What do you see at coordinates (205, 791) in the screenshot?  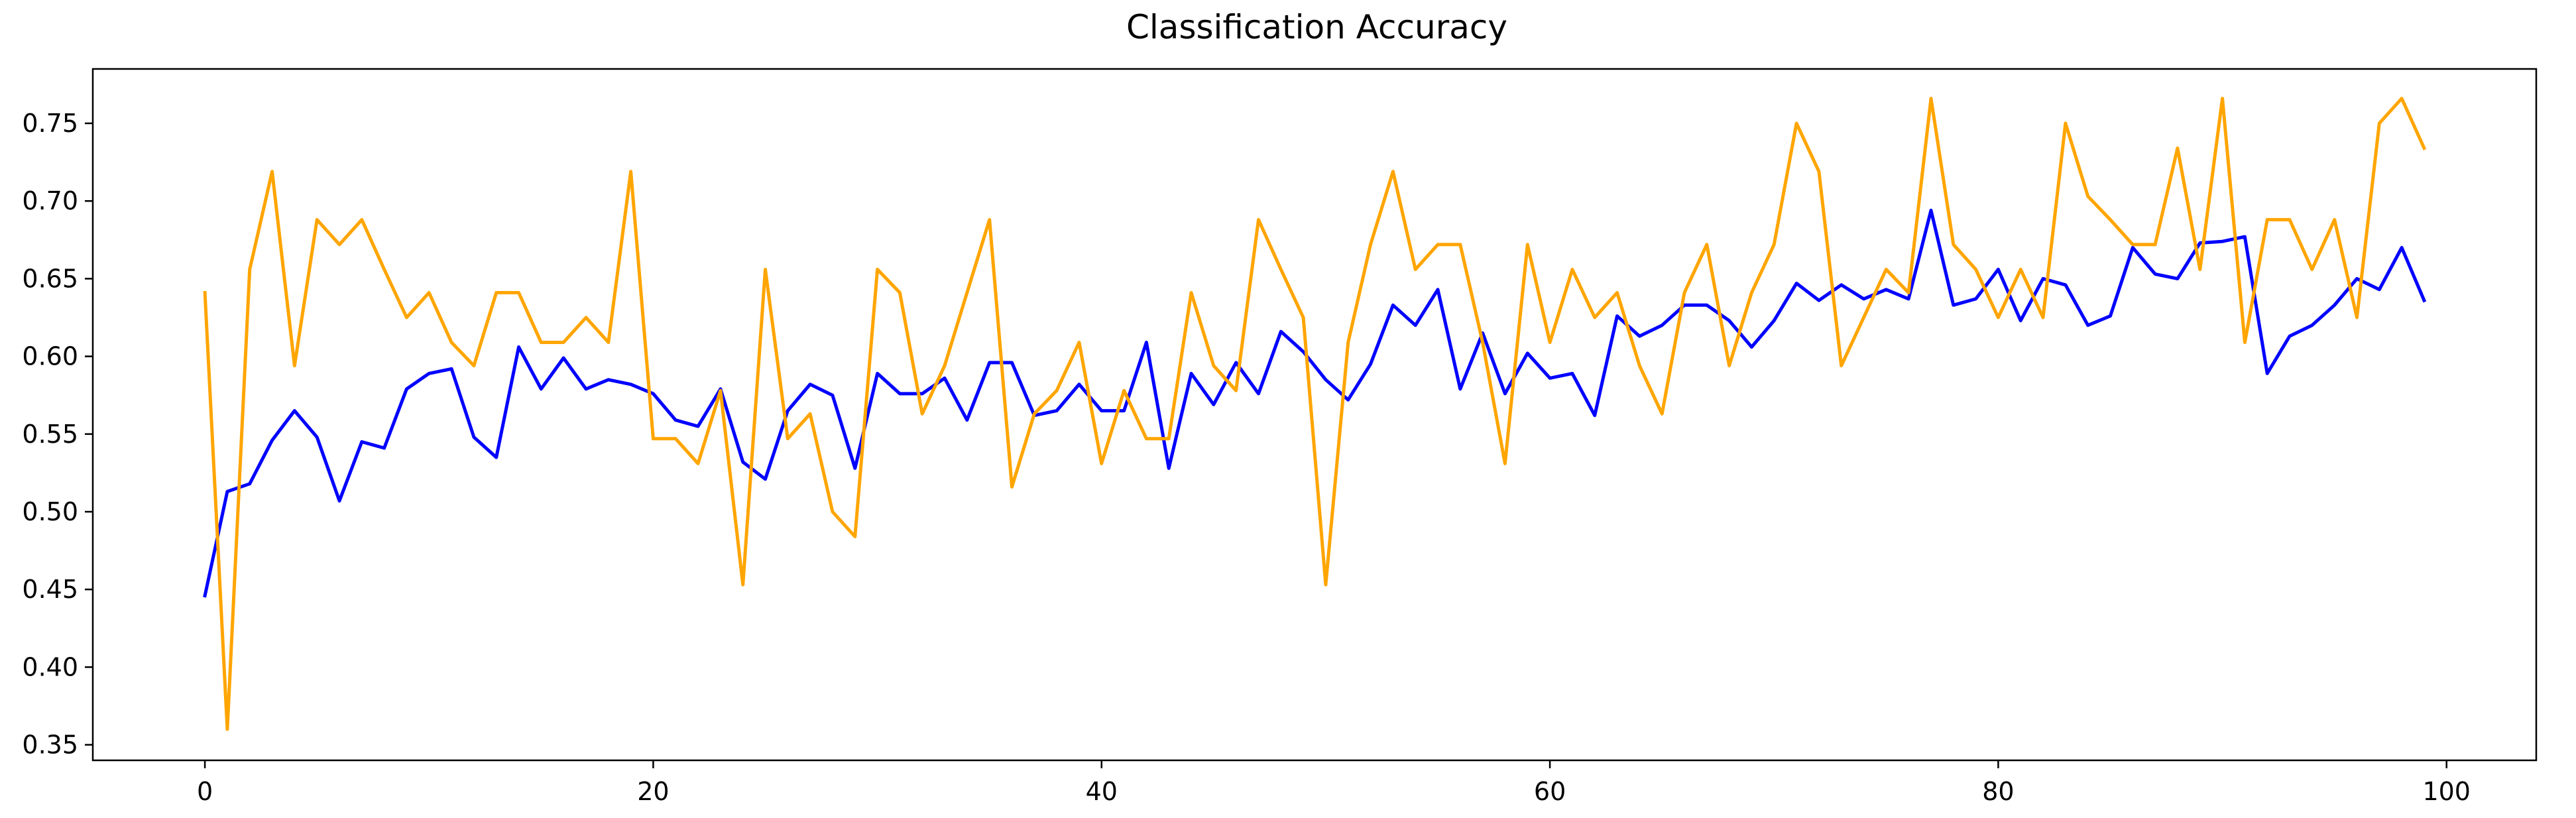 I see `x-tick-label: 0` at bounding box center [205, 791].